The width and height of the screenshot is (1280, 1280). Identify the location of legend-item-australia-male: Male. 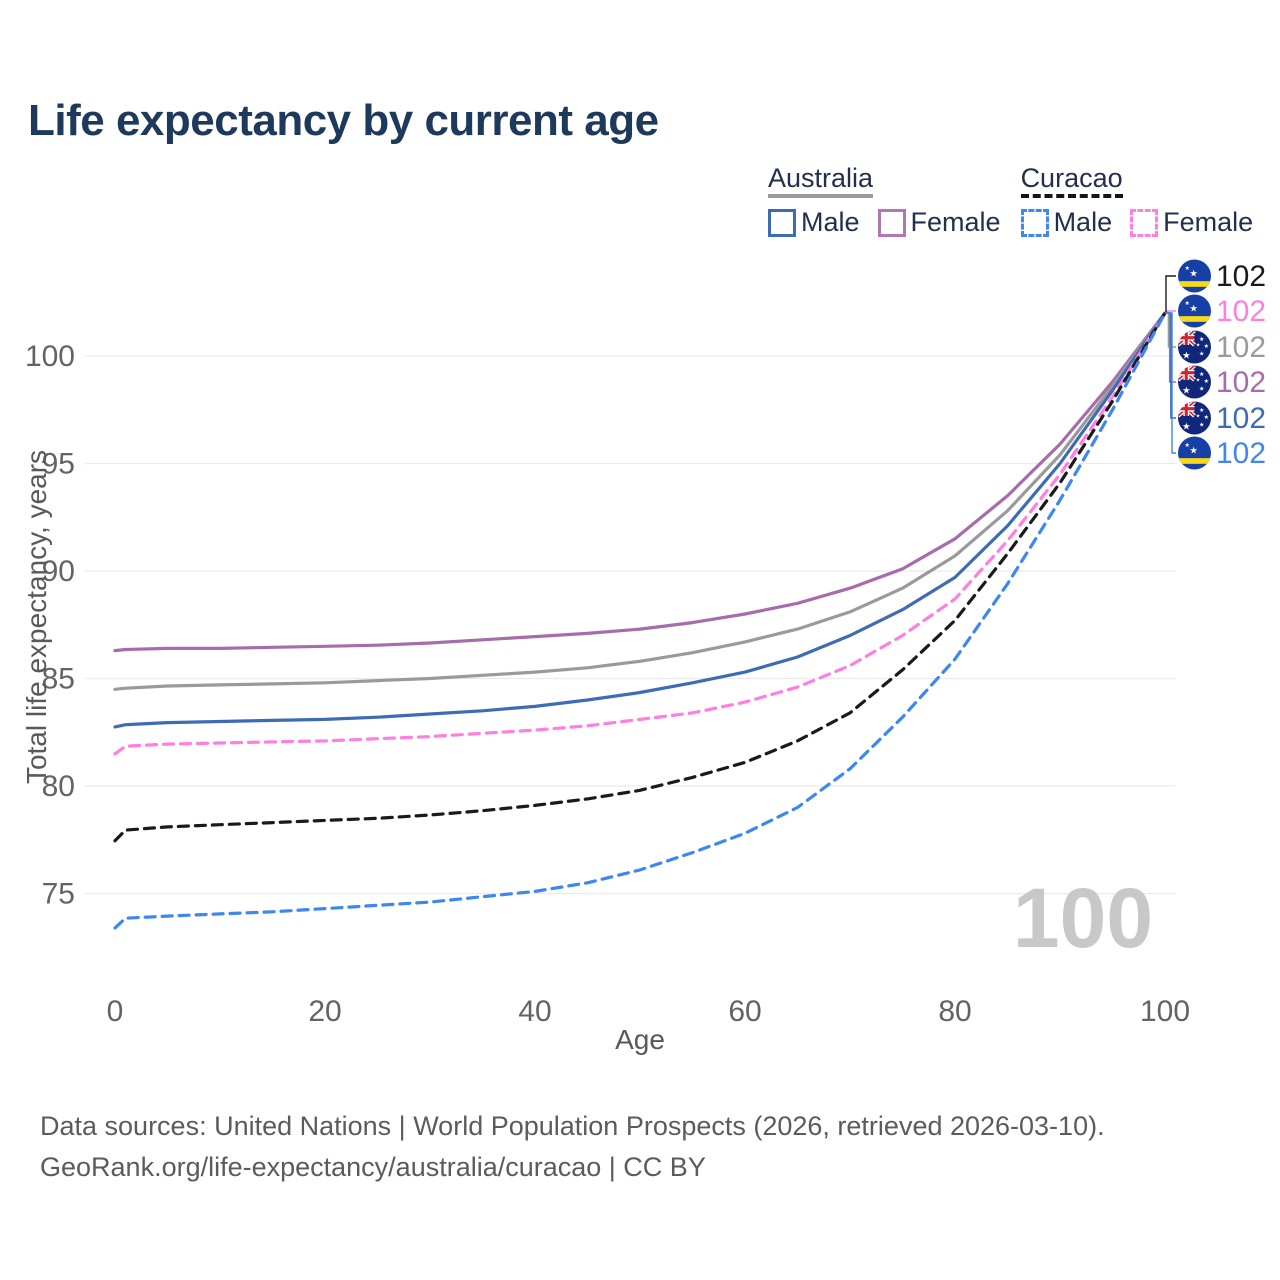
(814, 222).